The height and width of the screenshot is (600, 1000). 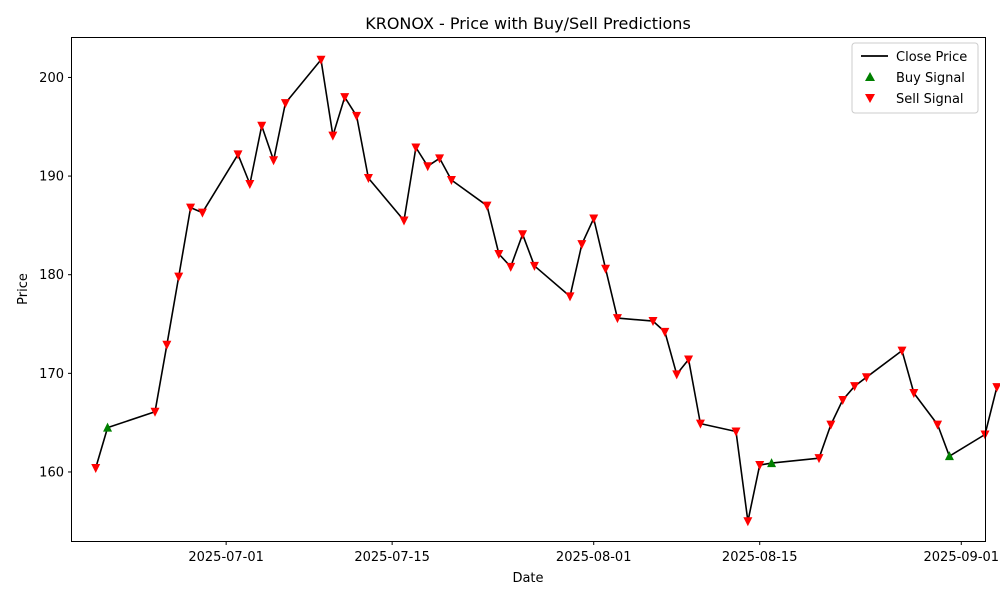 I want to click on legend-label-close-price: Close Price, so click(x=931, y=57).